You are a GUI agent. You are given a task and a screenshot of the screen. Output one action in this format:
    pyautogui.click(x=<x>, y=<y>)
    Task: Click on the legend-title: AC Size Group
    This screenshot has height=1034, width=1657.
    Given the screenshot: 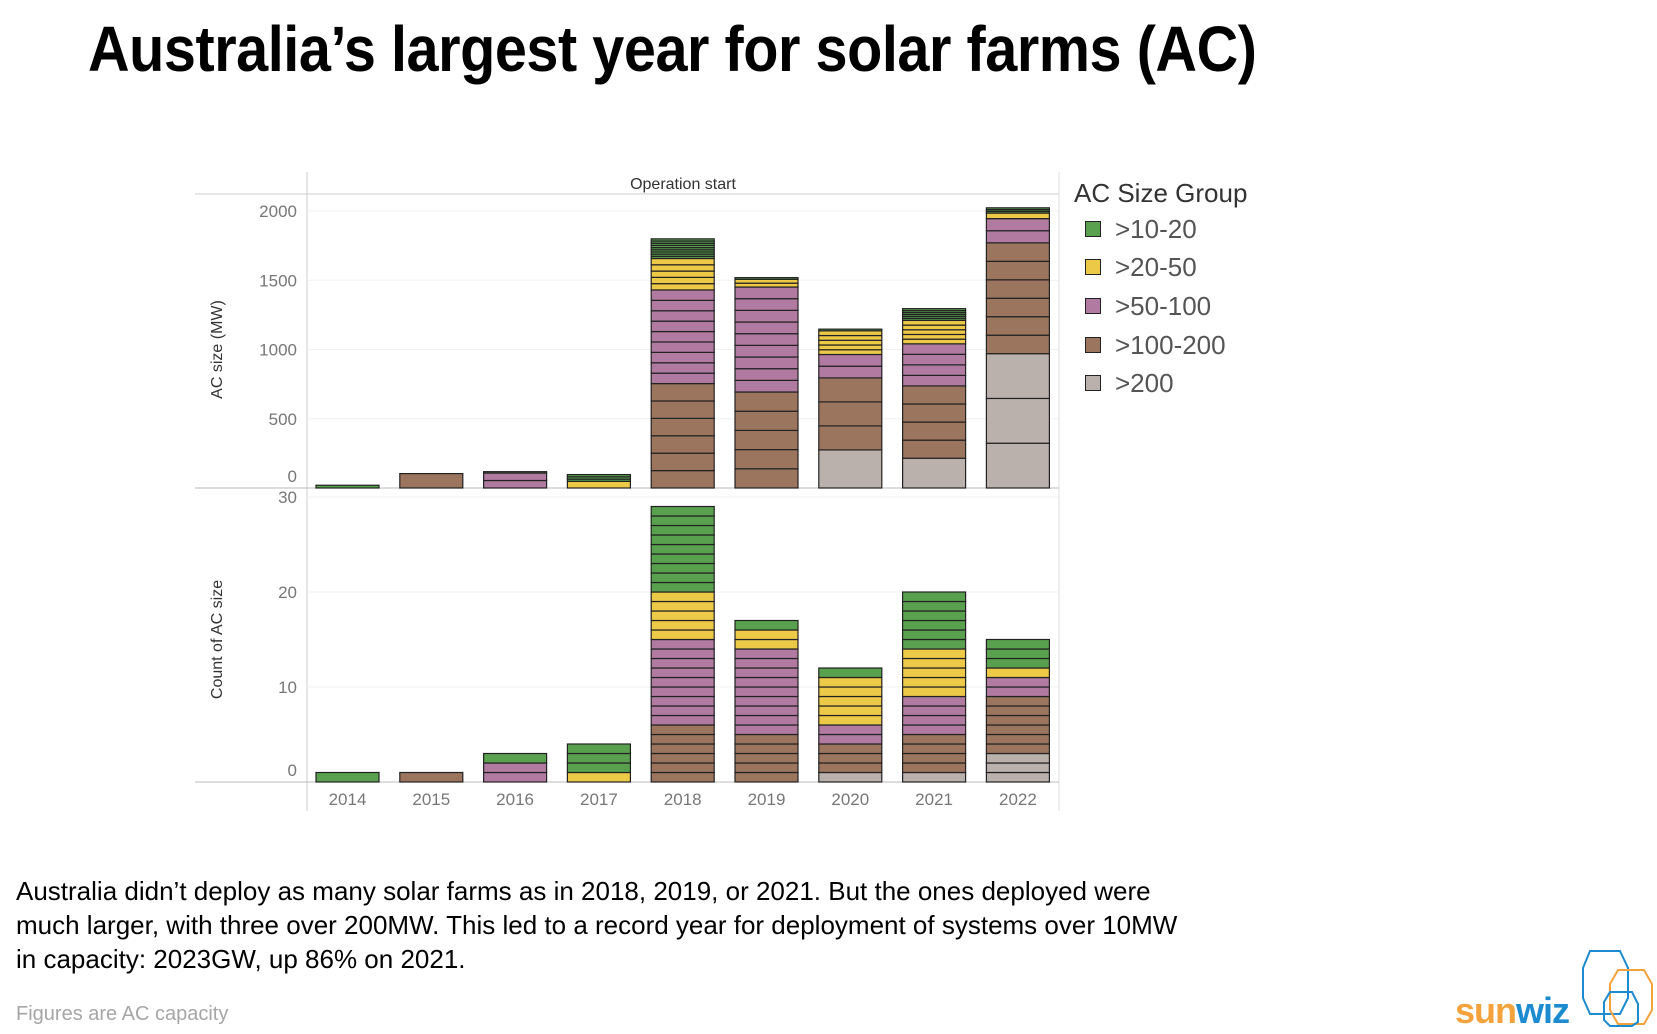 What is the action you would take?
    pyautogui.click(x=1161, y=193)
    